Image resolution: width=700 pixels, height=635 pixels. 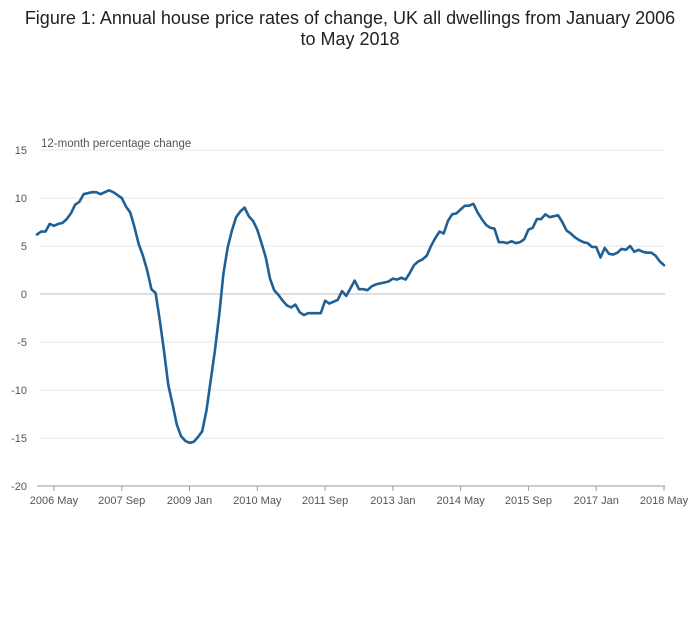 What do you see at coordinates (528, 501) in the screenshot?
I see `x-tick-label: 2015 Sep` at bounding box center [528, 501].